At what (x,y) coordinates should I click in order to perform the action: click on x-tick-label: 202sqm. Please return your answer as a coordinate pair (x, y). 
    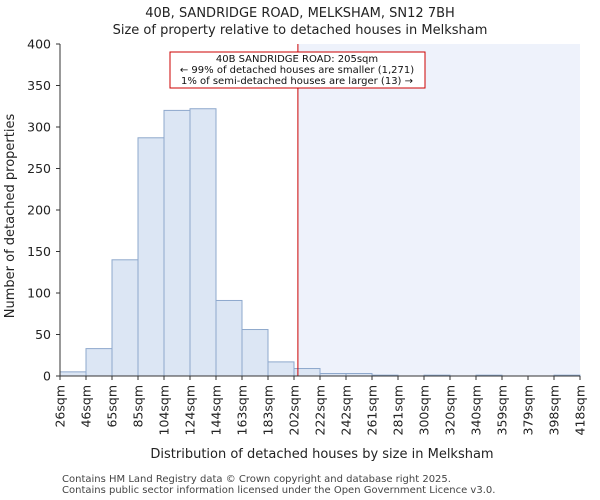
    Looking at the image, I should click on (294, 410).